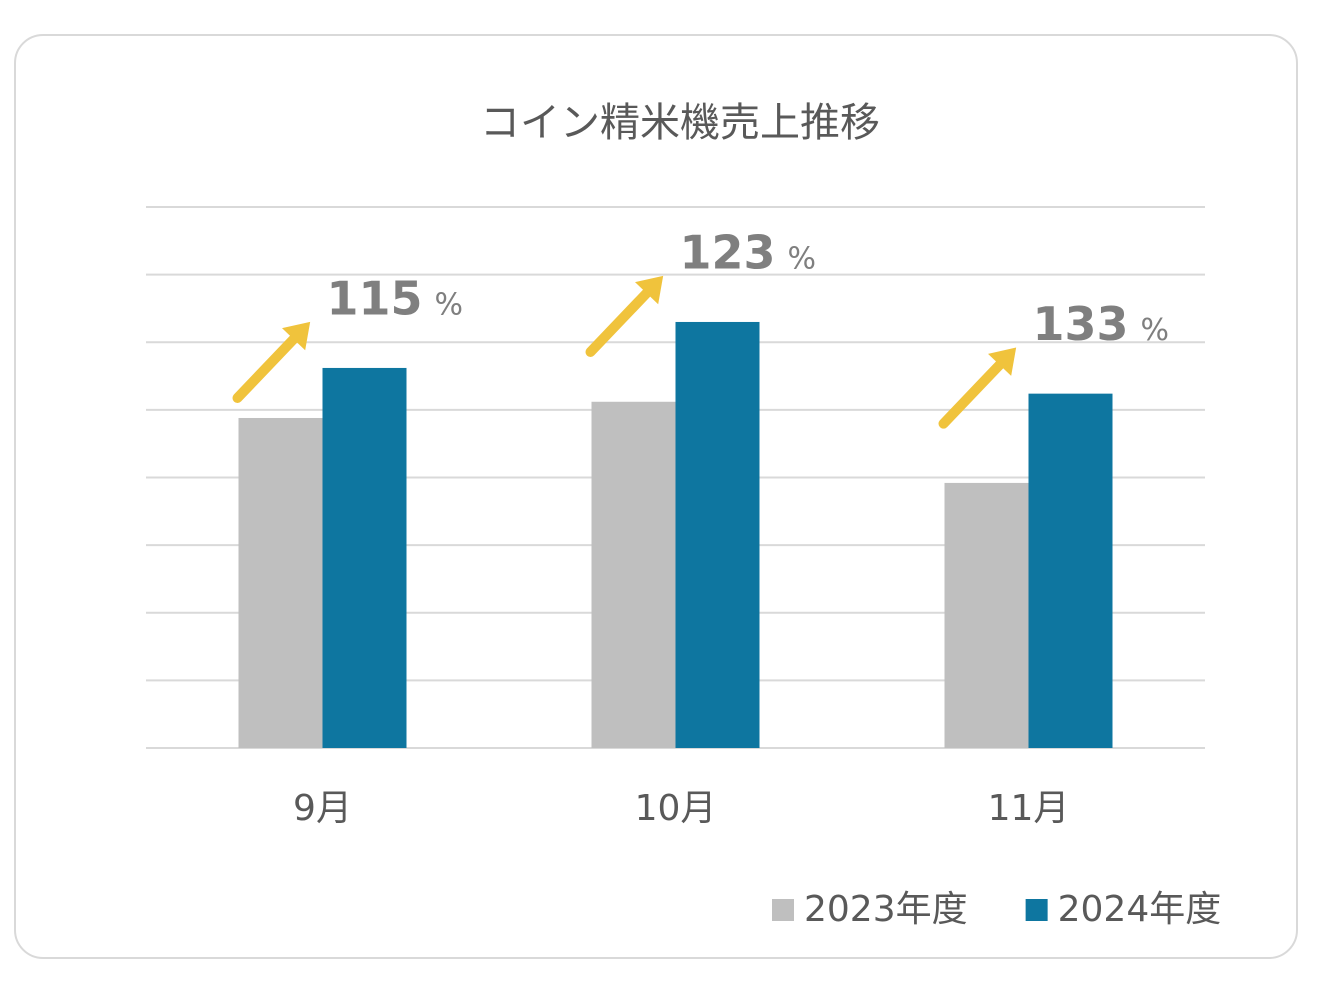 The width and height of the screenshot is (1330, 993). Describe the element at coordinates (1081, 324) in the screenshot. I see `growth-number: 133` at that location.